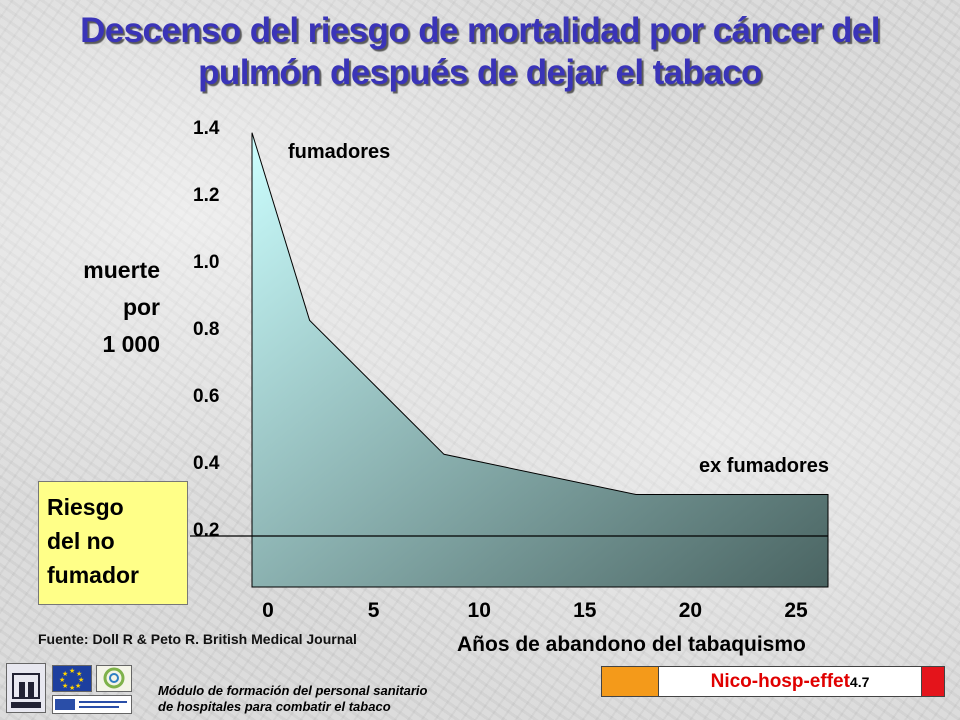 The image size is (960, 720). What do you see at coordinates (479, 610) in the screenshot?
I see `x-tick-label: 10` at bounding box center [479, 610].